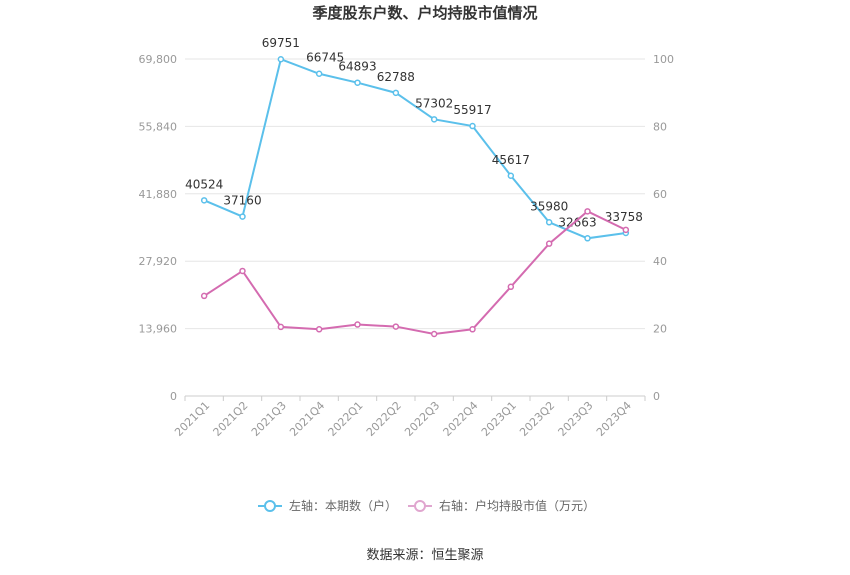 Image resolution: width=850 pixels, height=575 pixels. Describe the element at coordinates (461, 419) in the screenshot. I see `x-tick-label: 2022Q4` at that location.